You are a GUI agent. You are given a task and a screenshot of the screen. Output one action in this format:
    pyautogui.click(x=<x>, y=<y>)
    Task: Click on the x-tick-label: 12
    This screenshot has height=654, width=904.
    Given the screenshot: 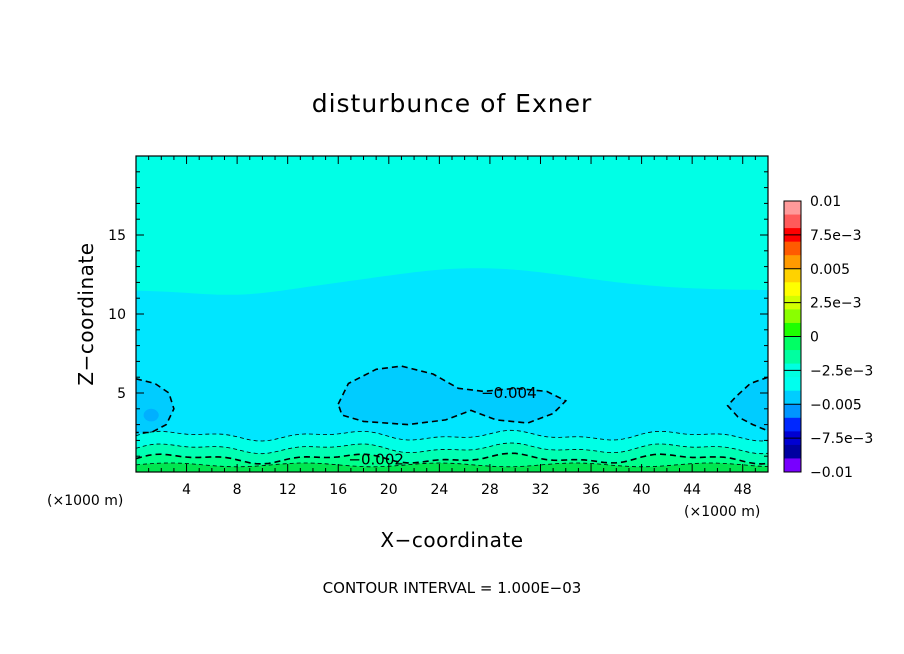 What is the action you would take?
    pyautogui.click(x=288, y=490)
    